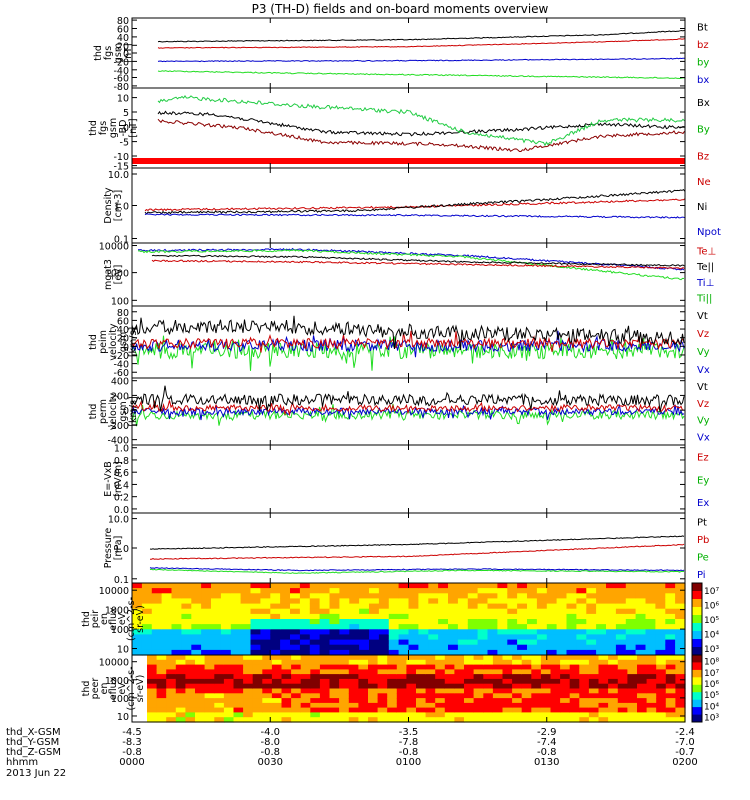 The width and height of the screenshot is (750, 800). What do you see at coordinates (108, 53) in the screenshot?
I see `y-axis-label: fgs` at bounding box center [108, 53].